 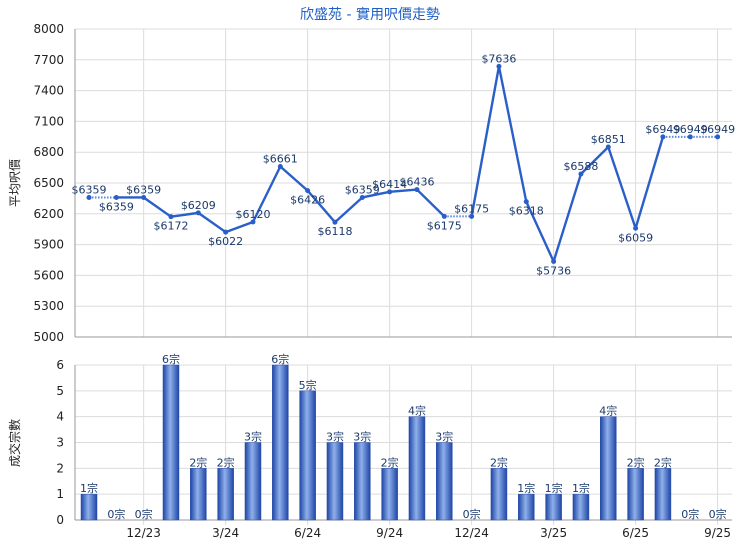 I want to click on y-tick-label: 6, so click(x=60, y=365).